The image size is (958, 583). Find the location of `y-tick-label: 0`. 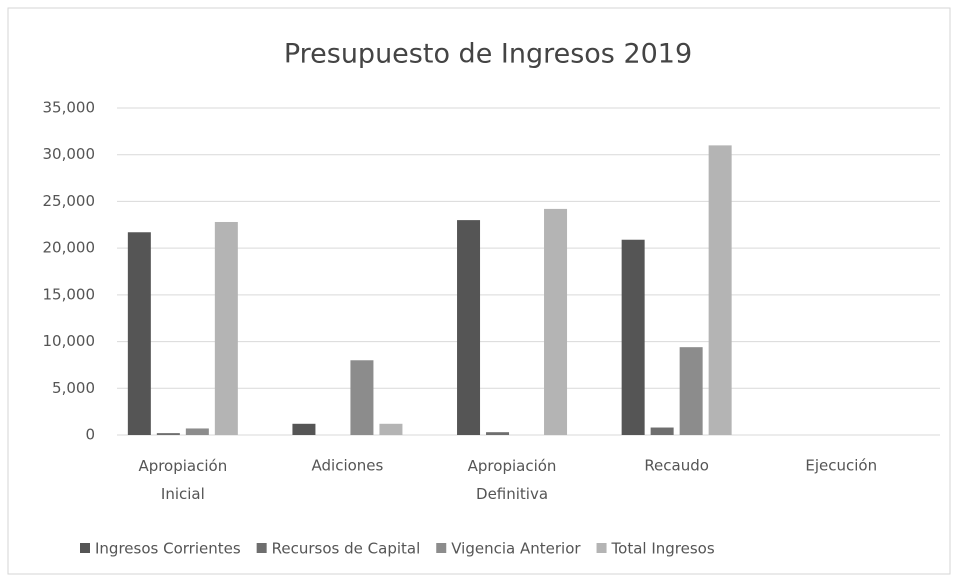

y-tick-label: 0 is located at coordinates (90, 435).